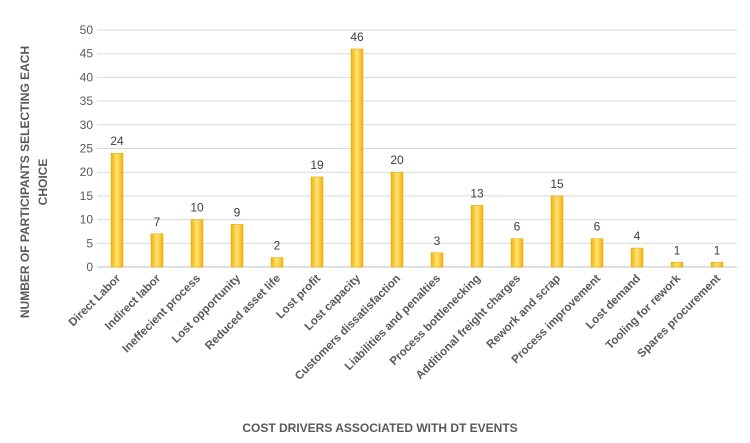  I want to click on y-tick-label: 45, so click(87, 54).